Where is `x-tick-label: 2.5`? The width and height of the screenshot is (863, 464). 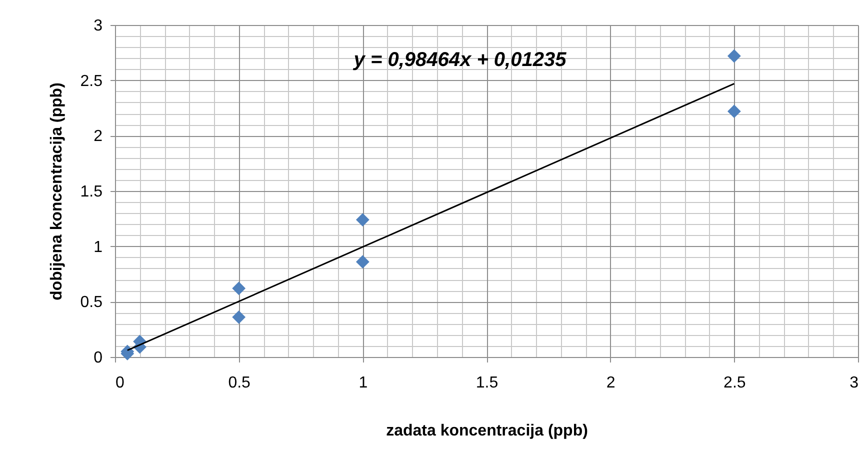 x-tick-label: 2.5 is located at coordinates (735, 383).